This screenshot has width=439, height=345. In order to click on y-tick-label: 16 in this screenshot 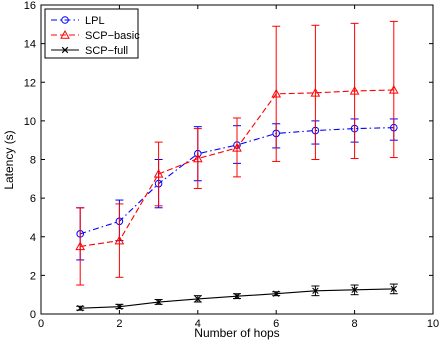, I will do `click(30, 6)`.